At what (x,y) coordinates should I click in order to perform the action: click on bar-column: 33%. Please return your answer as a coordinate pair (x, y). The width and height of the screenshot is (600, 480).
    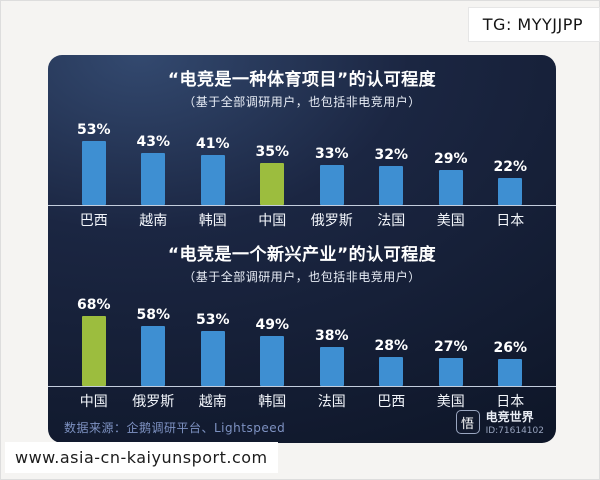
    Looking at the image, I should click on (332, 175).